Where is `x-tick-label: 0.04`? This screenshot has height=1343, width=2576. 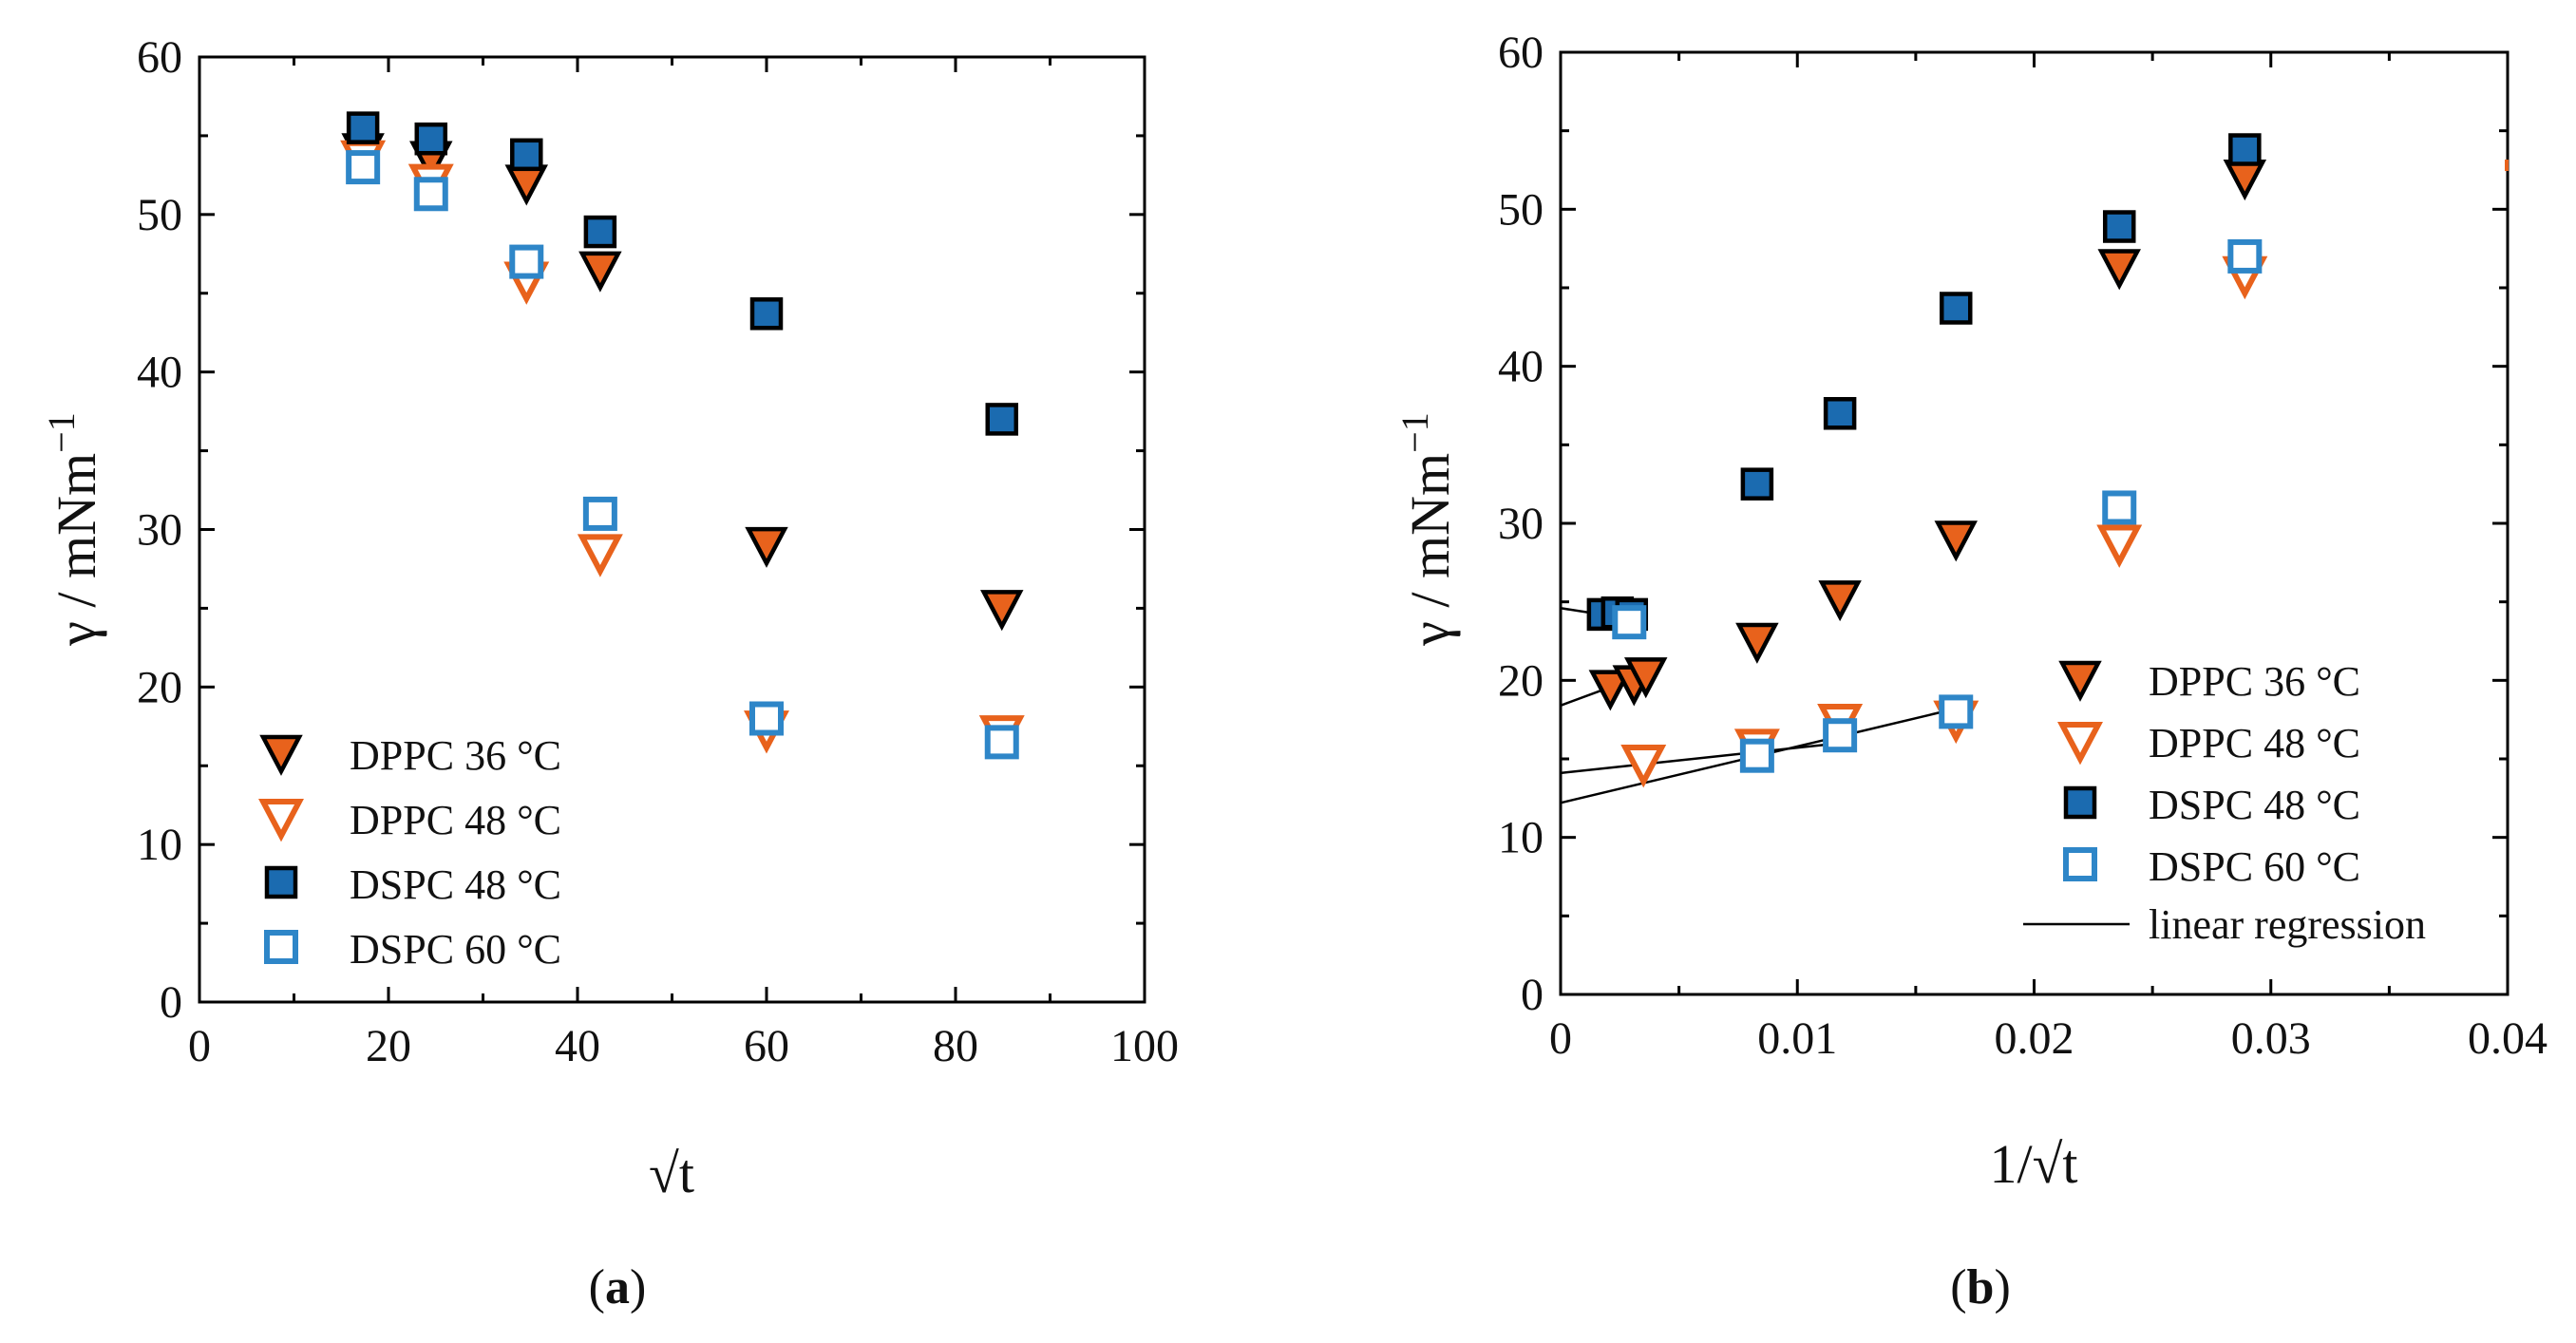
x-tick-label: 0.04 is located at coordinates (2508, 1039).